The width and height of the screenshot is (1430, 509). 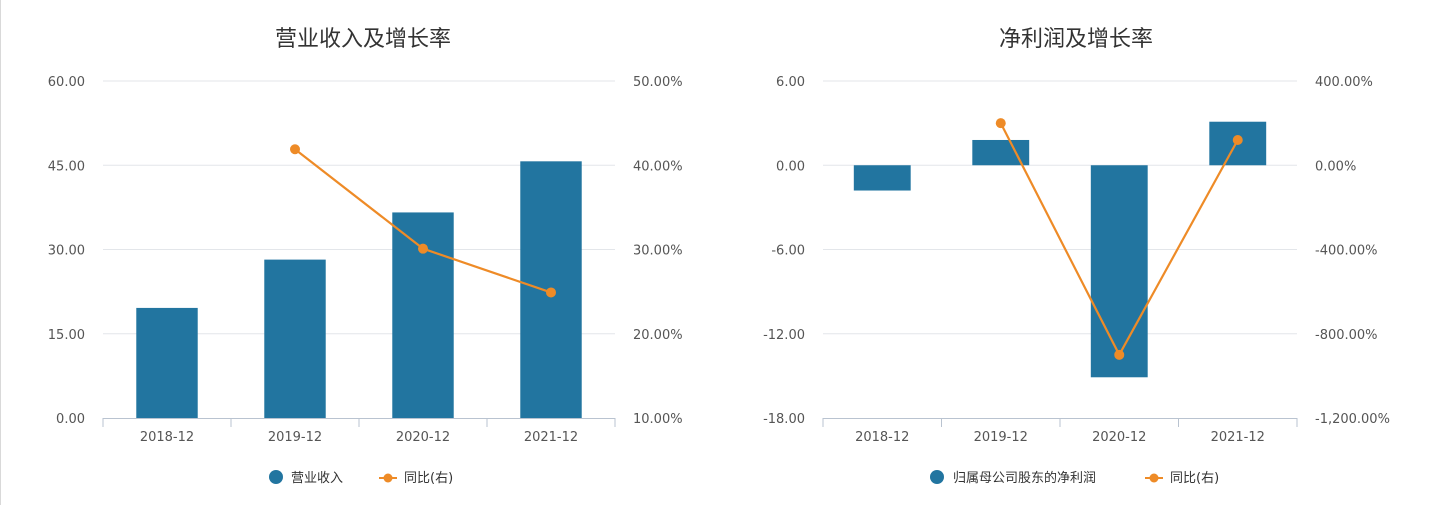 I want to click on y2-tick-label: 10.00%, so click(x=658, y=419).